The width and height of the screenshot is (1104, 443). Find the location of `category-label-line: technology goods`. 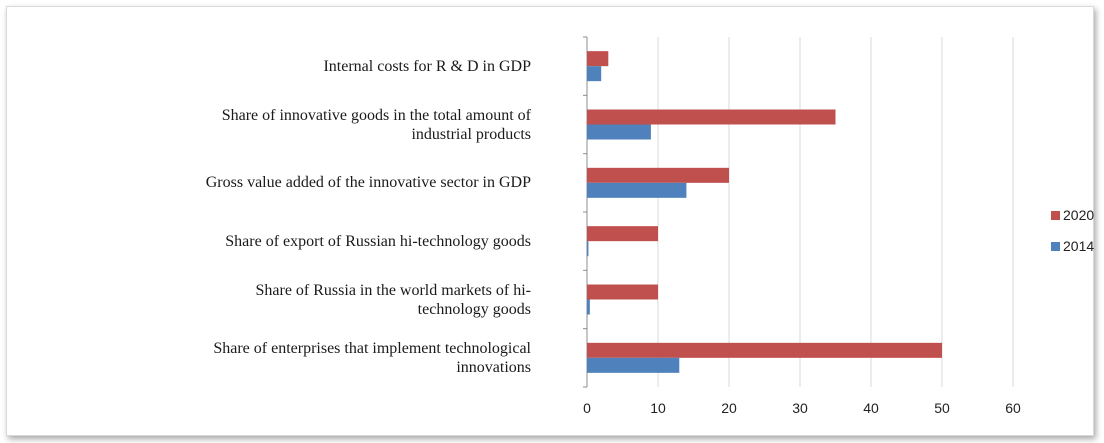

category-label-line: technology goods is located at coordinates (474, 309).